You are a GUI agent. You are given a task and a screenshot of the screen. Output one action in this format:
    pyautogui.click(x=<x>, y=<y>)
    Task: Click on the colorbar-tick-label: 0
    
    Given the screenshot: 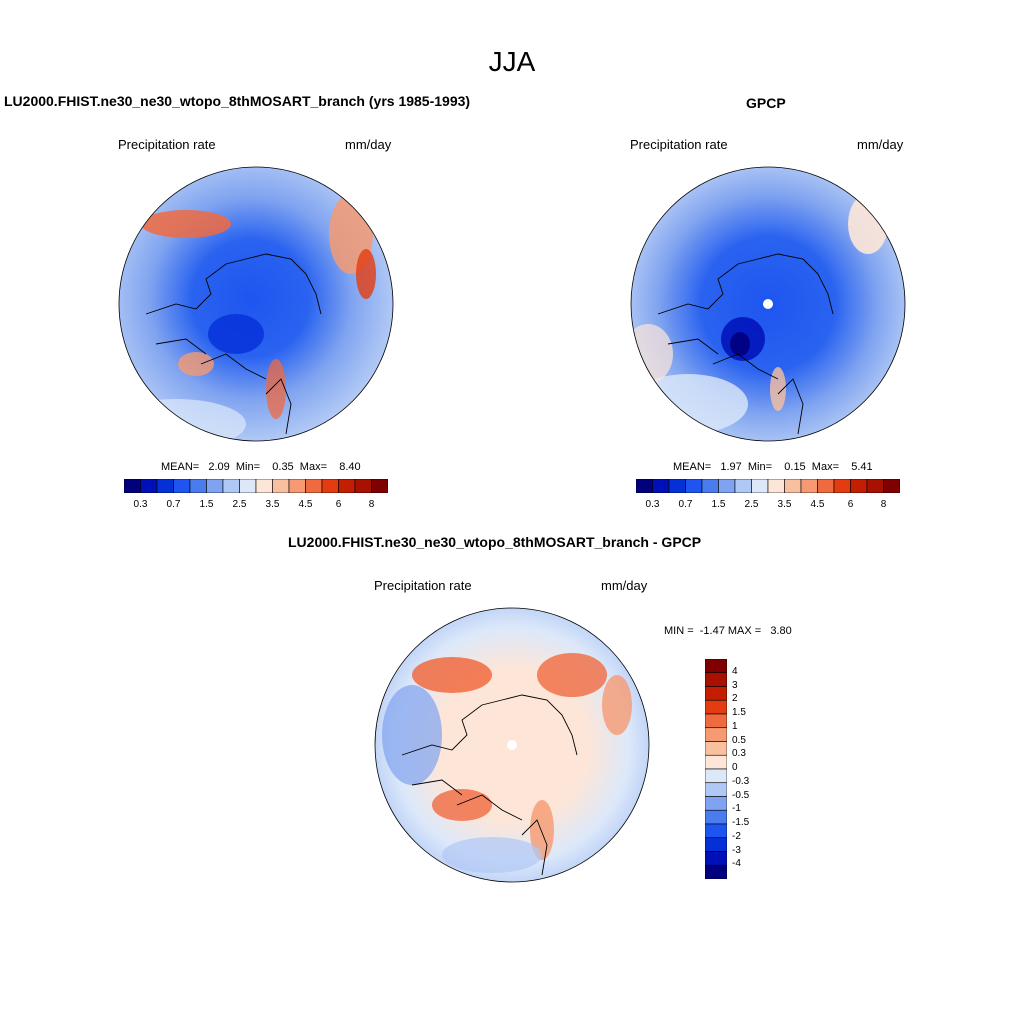 What is the action you would take?
    pyautogui.click(x=735, y=767)
    